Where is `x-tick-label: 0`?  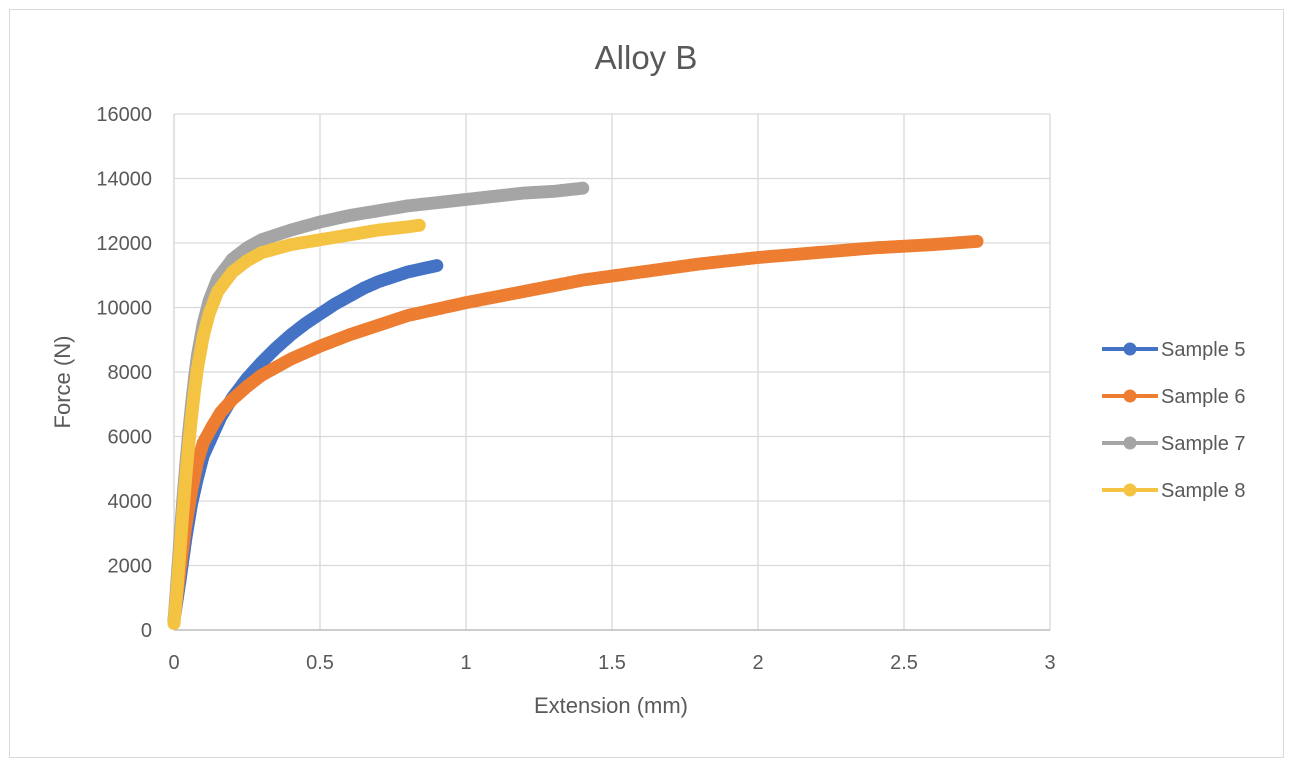
x-tick-label: 0 is located at coordinates (173, 663).